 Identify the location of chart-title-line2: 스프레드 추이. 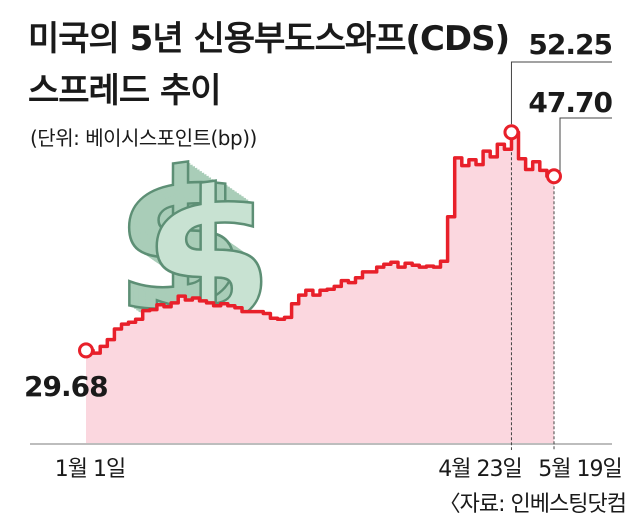
(125, 91).